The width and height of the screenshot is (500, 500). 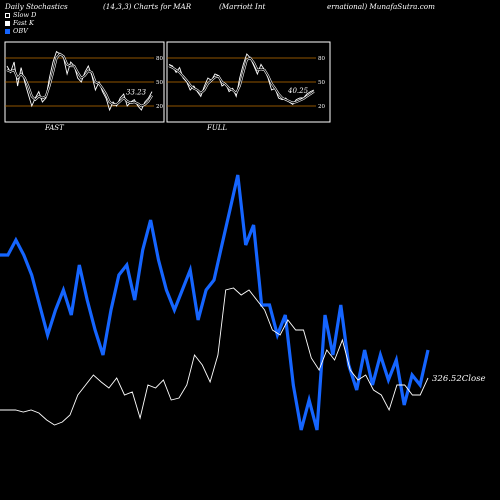 What do you see at coordinates (23, 23) in the screenshot?
I see `legend-label-fast-k: Fast K` at bounding box center [23, 23].